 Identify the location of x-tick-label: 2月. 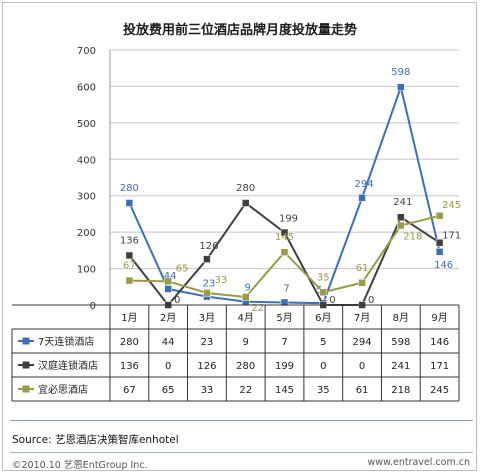
(168, 318).